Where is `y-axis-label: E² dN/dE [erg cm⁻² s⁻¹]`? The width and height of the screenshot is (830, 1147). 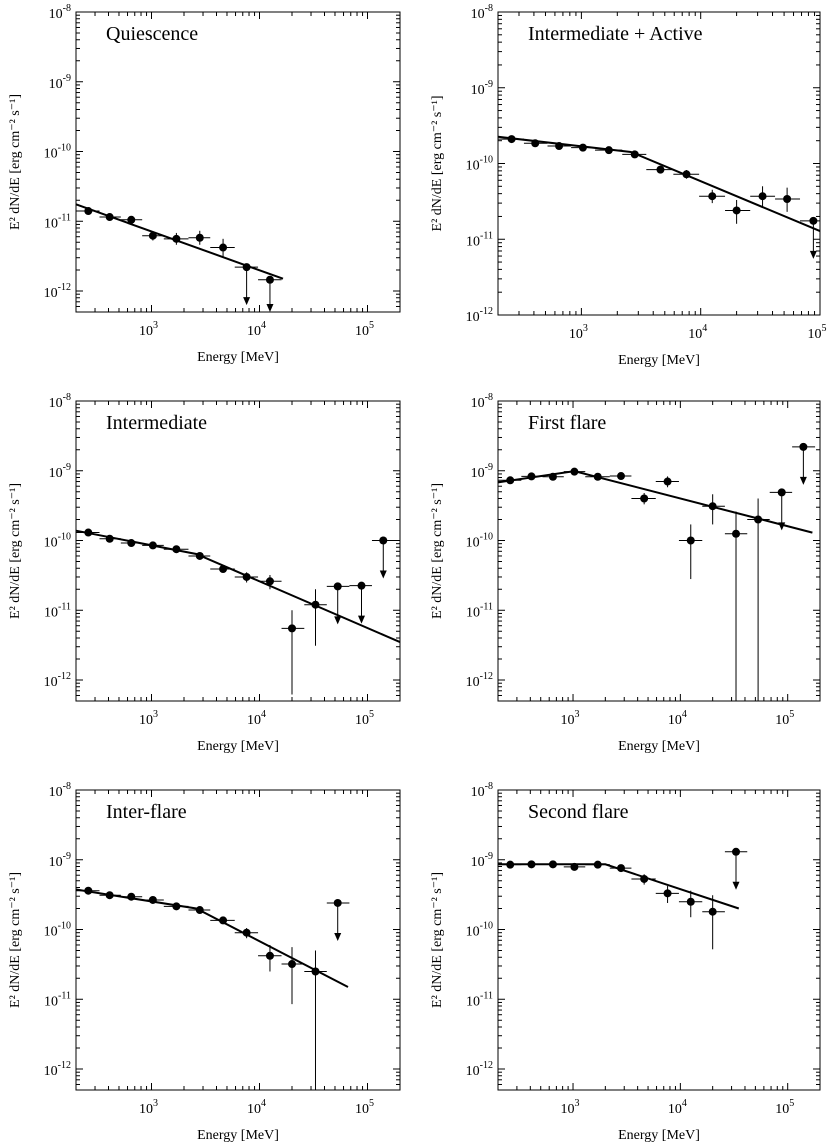 y-axis-label: E² dN/dE [erg cm⁻² s⁻¹] is located at coordinates (437, 551).